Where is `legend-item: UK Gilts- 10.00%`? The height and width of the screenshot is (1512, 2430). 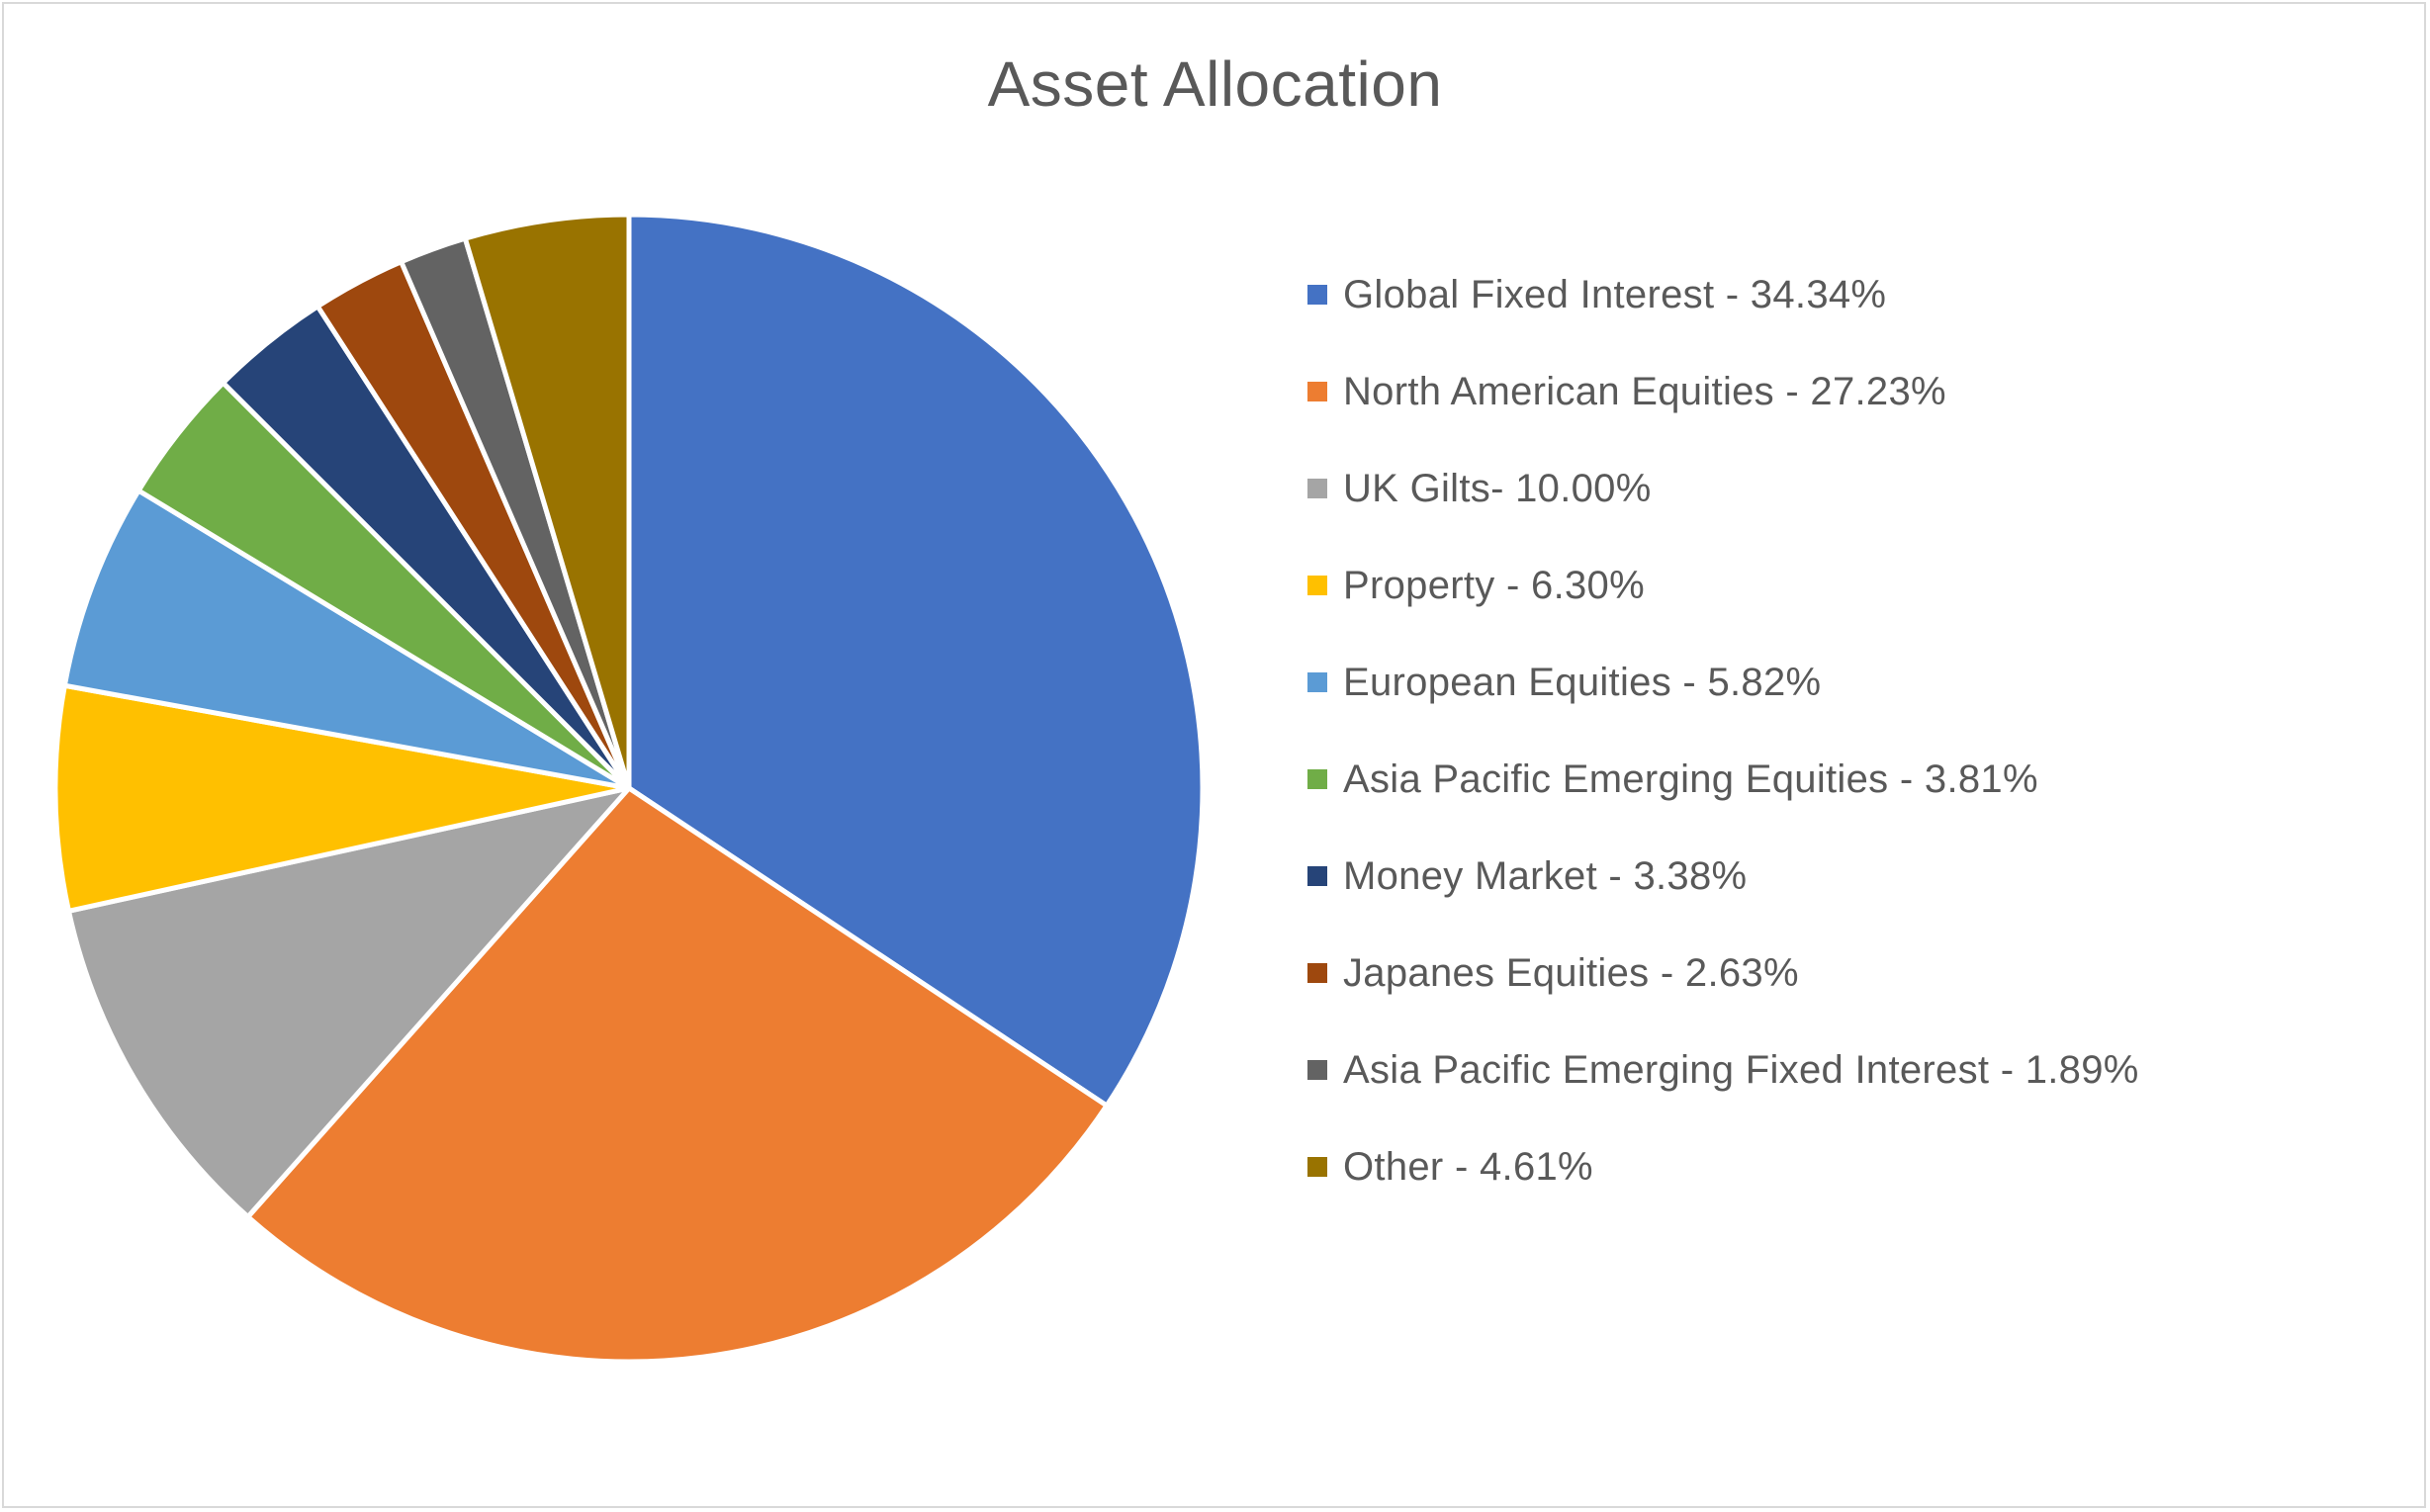
legend-item: UK Gilts- 10.00% is located at coordinates (1479, 488).